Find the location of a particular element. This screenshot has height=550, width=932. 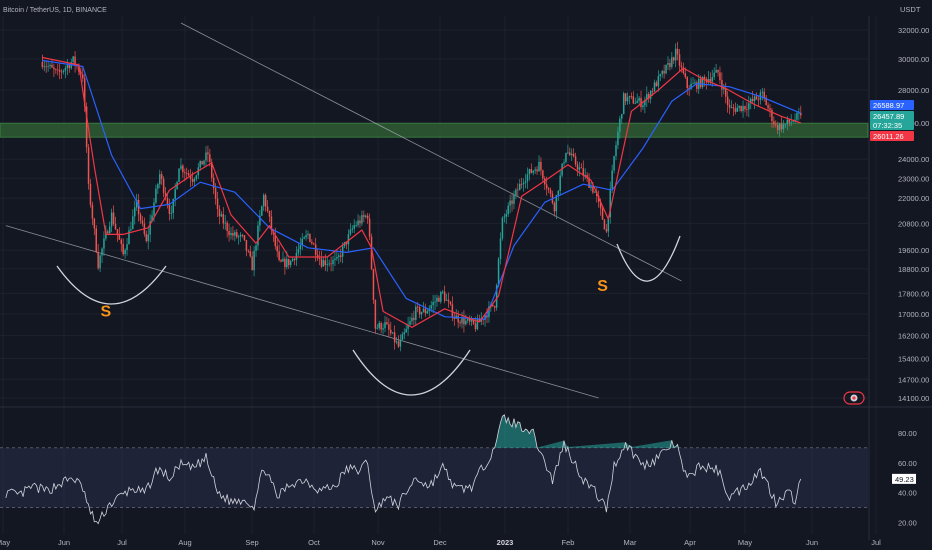

time-tick-label: Dec is located at coordinates (440, 542).